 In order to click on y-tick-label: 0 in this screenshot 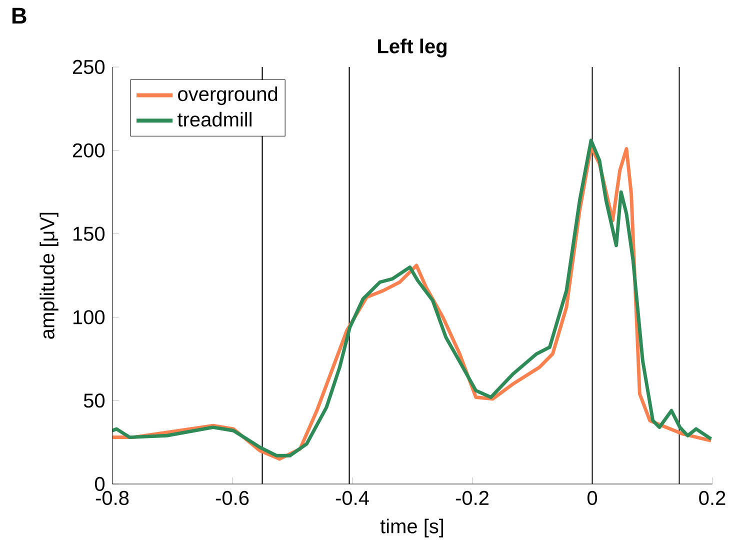, I will do `click(99, 484)`.